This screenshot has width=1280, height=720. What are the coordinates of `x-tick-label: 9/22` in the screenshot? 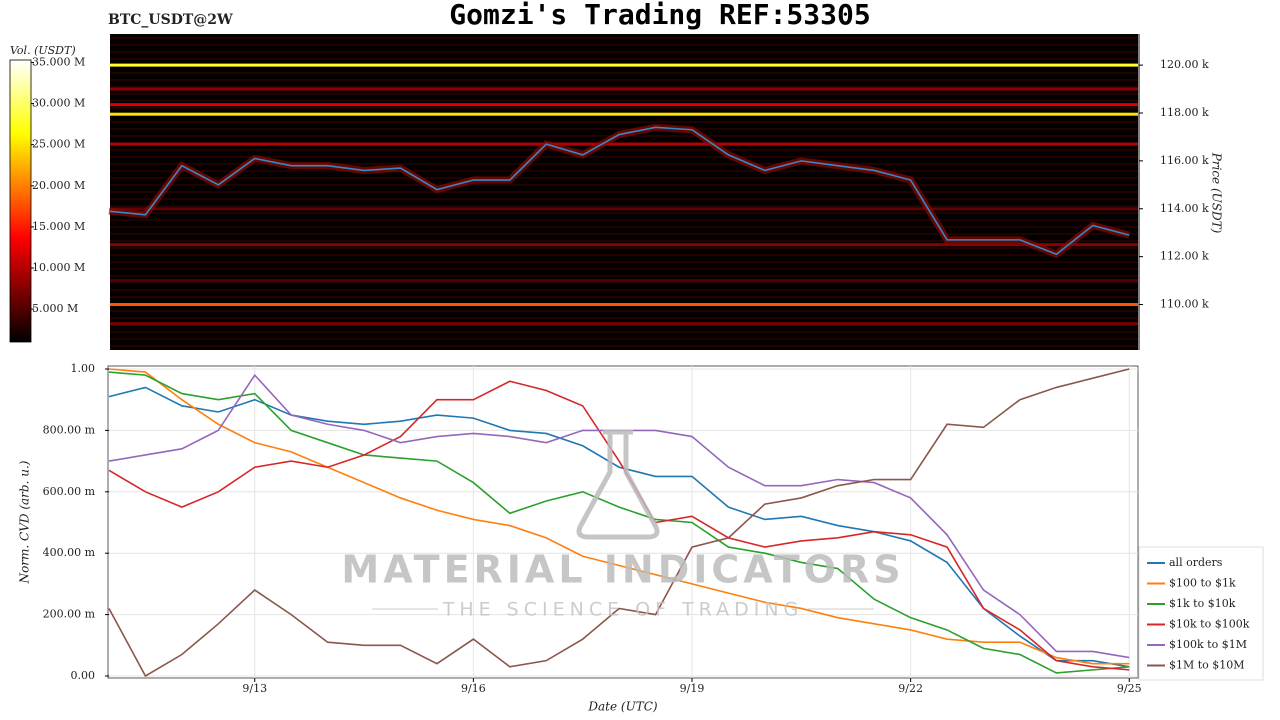 It's located at (910, 688).